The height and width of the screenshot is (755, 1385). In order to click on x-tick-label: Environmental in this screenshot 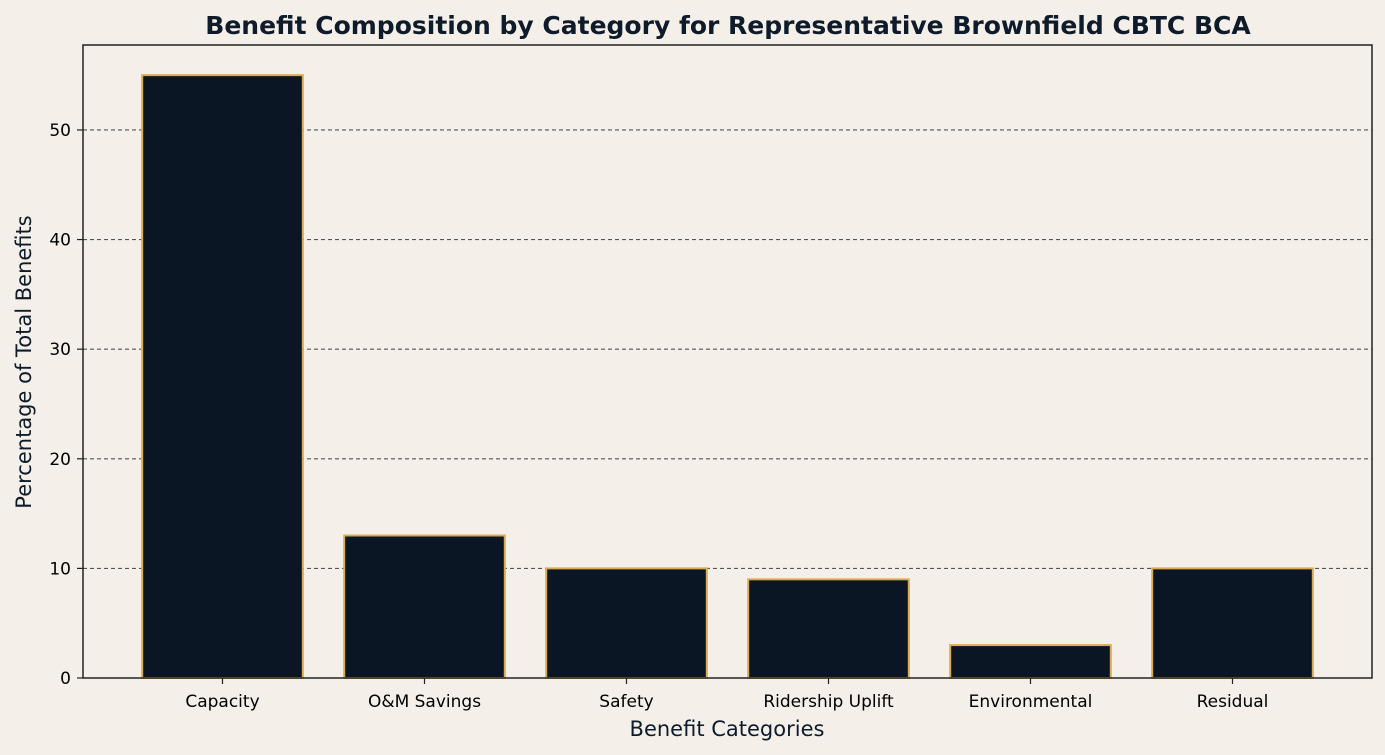, I will do `click(1031, 702)`.